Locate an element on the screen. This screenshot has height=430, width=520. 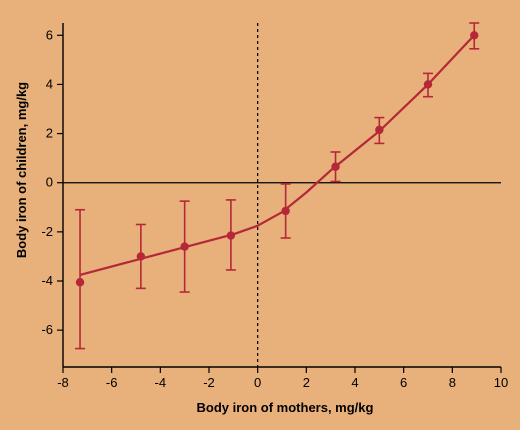
y-tick-label: 2 is located at coordinates (49, 133).